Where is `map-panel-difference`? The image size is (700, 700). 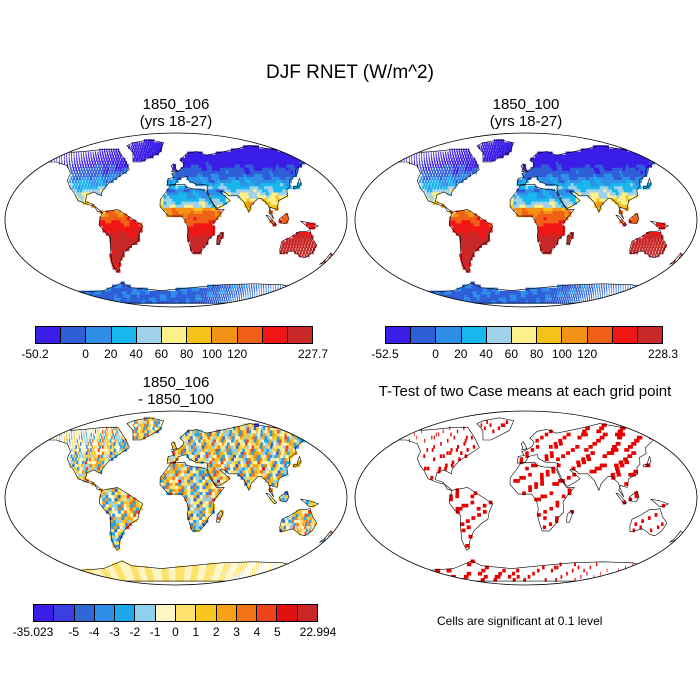
map-panel-difference is located at coordinates (176, 498).